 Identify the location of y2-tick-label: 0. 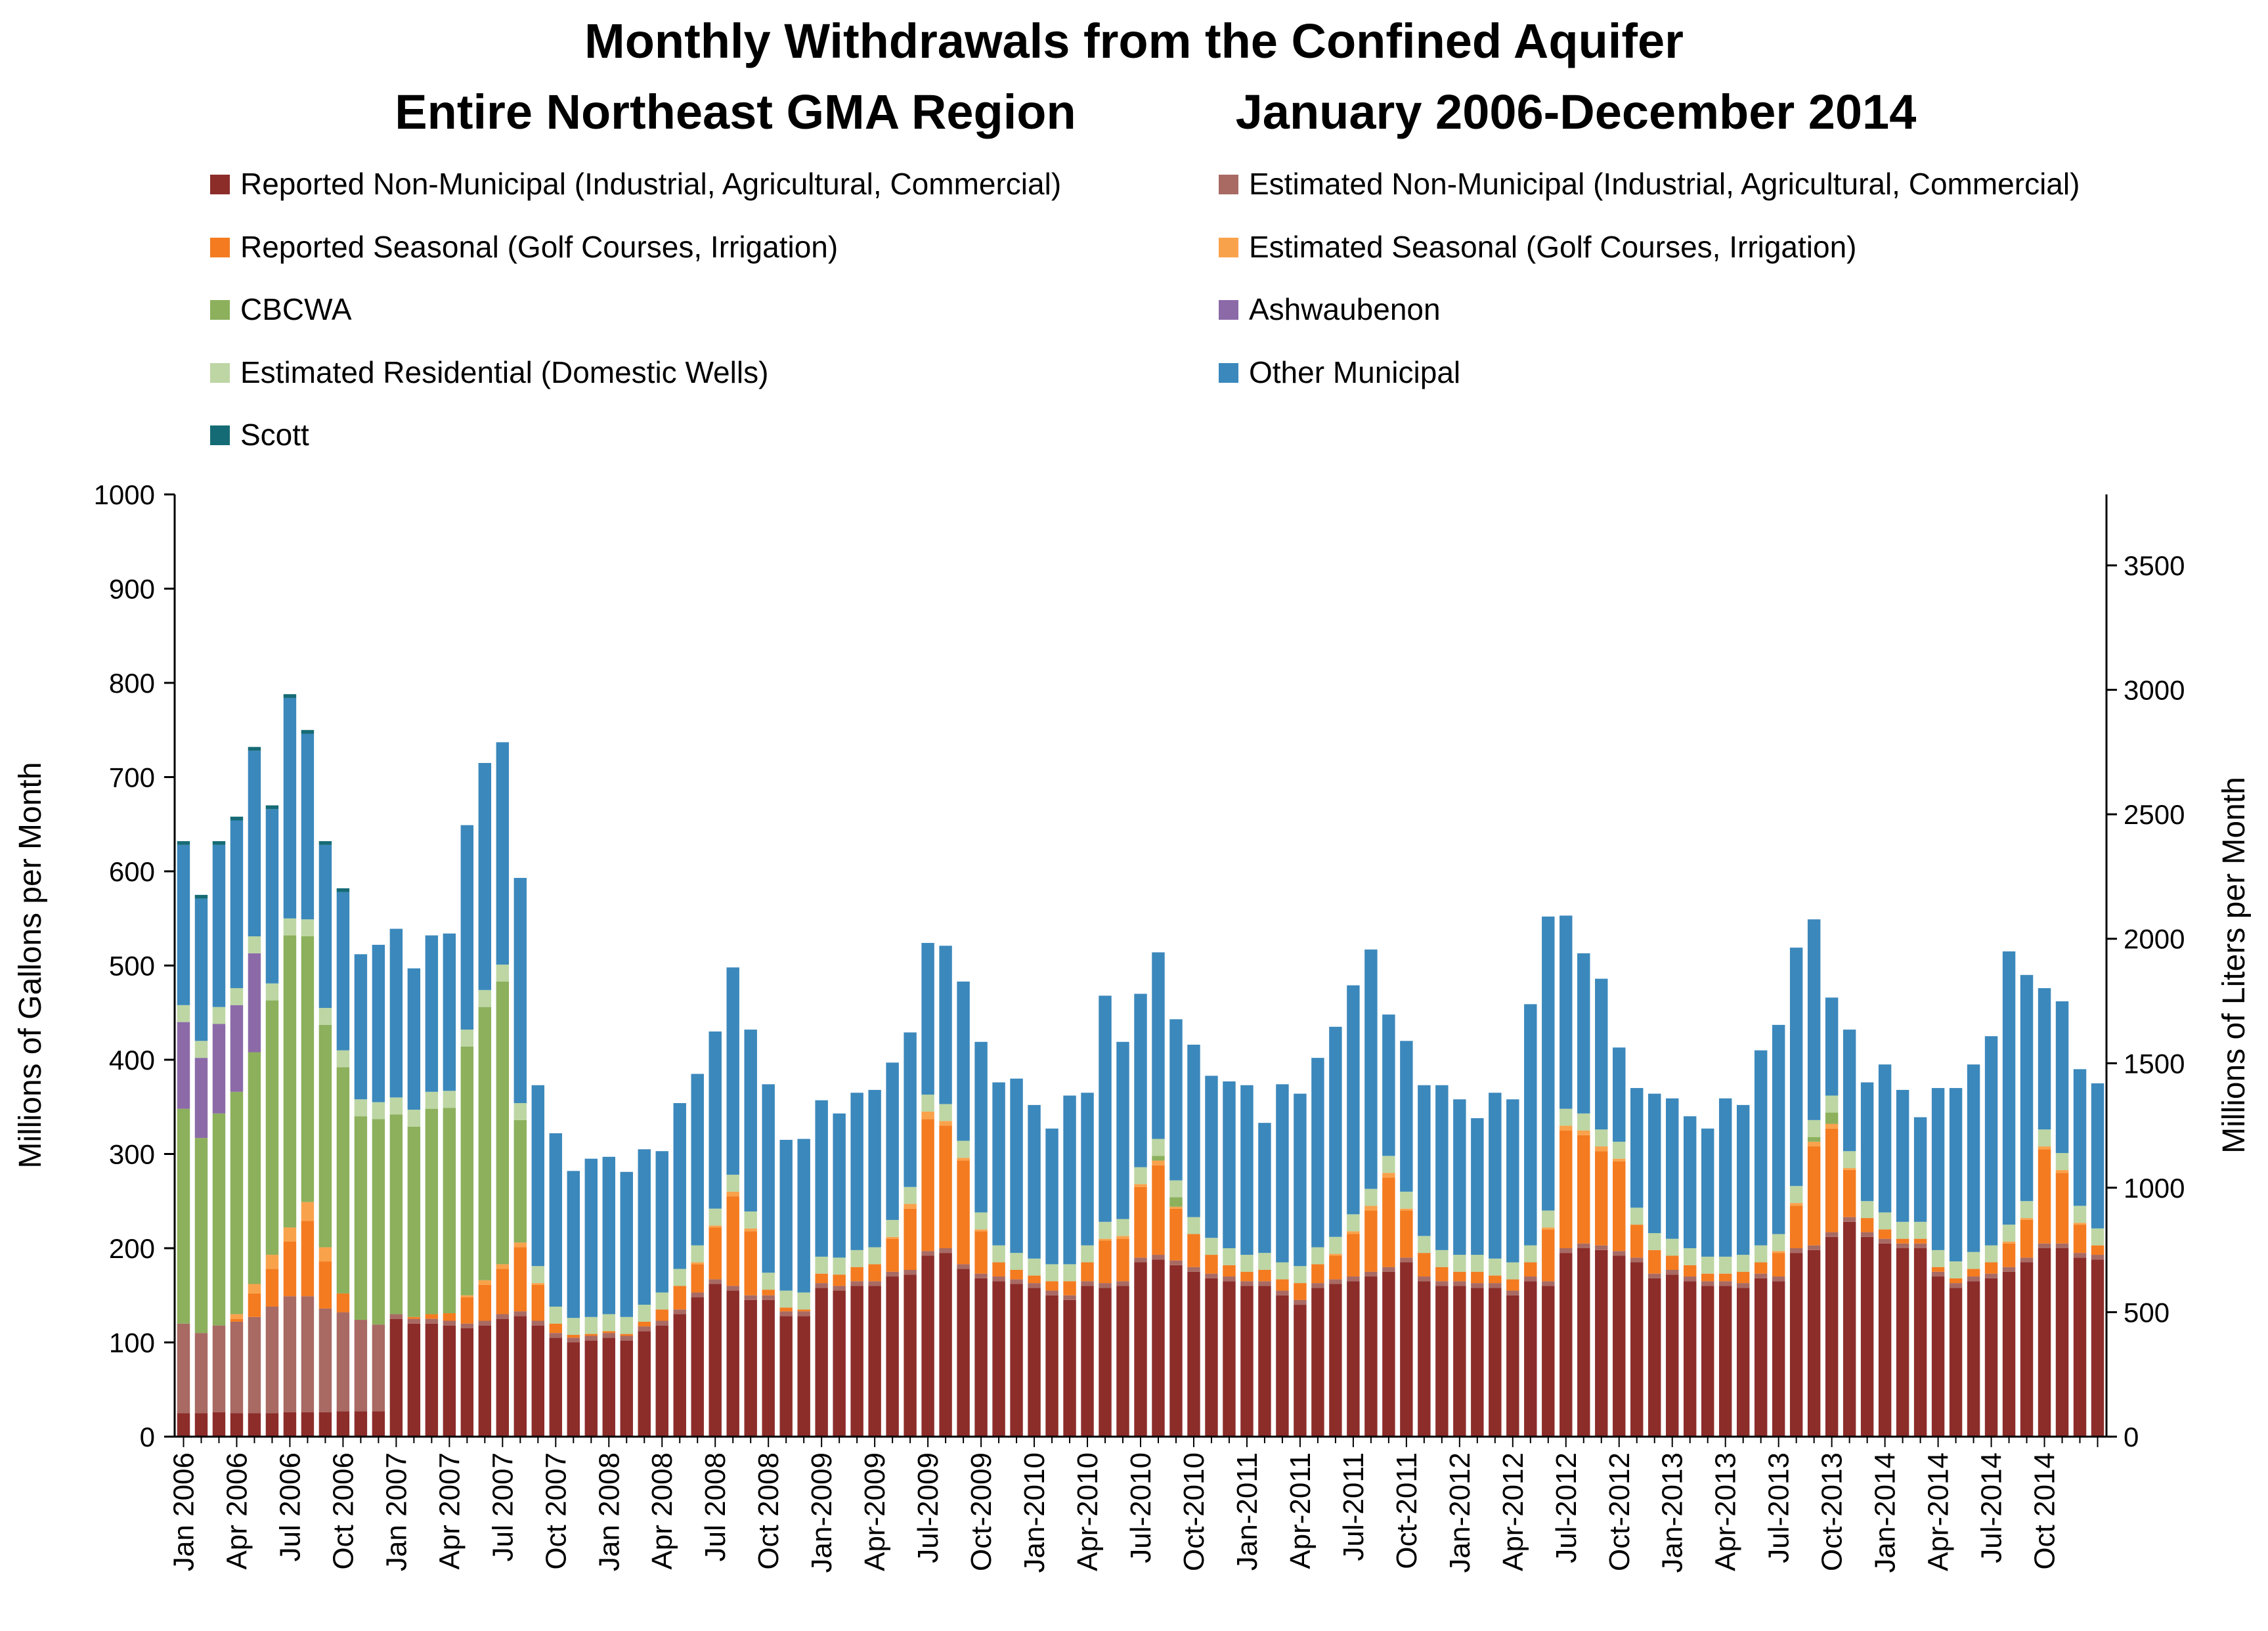
(2131, 1437).